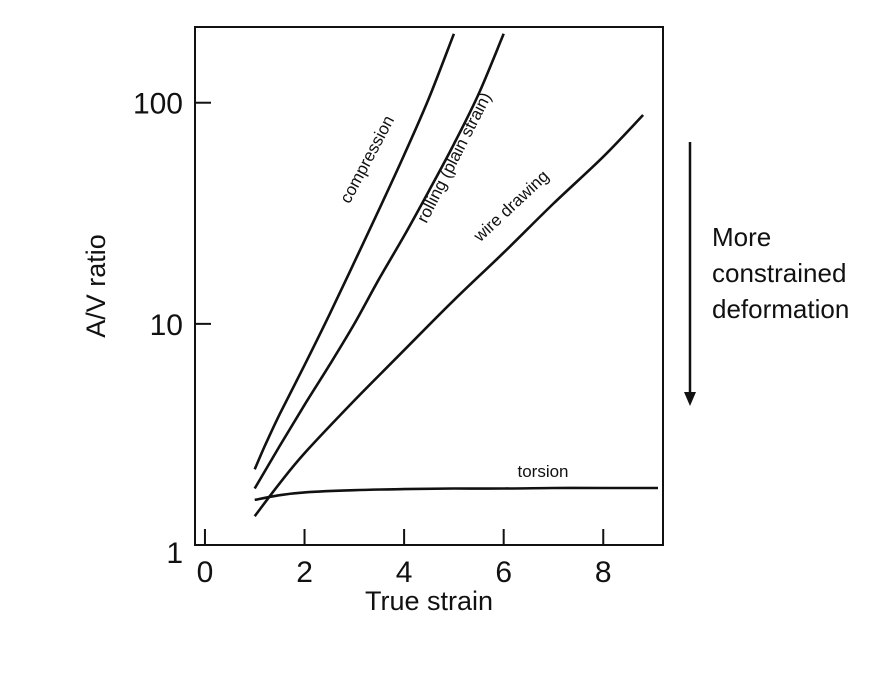 The image size is (894, 691). I want to click on series-line-compression, so click(354, 251).